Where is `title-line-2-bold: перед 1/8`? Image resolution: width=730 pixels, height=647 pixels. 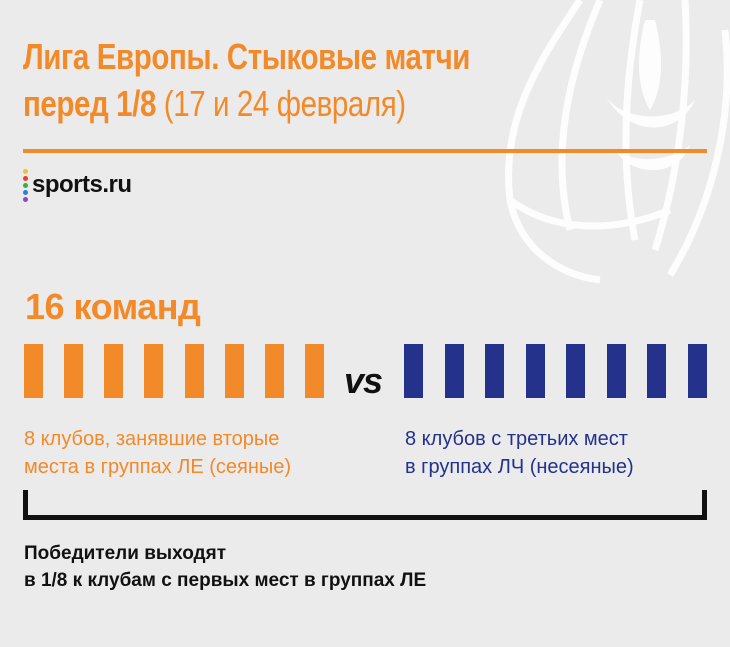 title-line-2-bold: перед 1/8 is located at coordinates (89, 103).